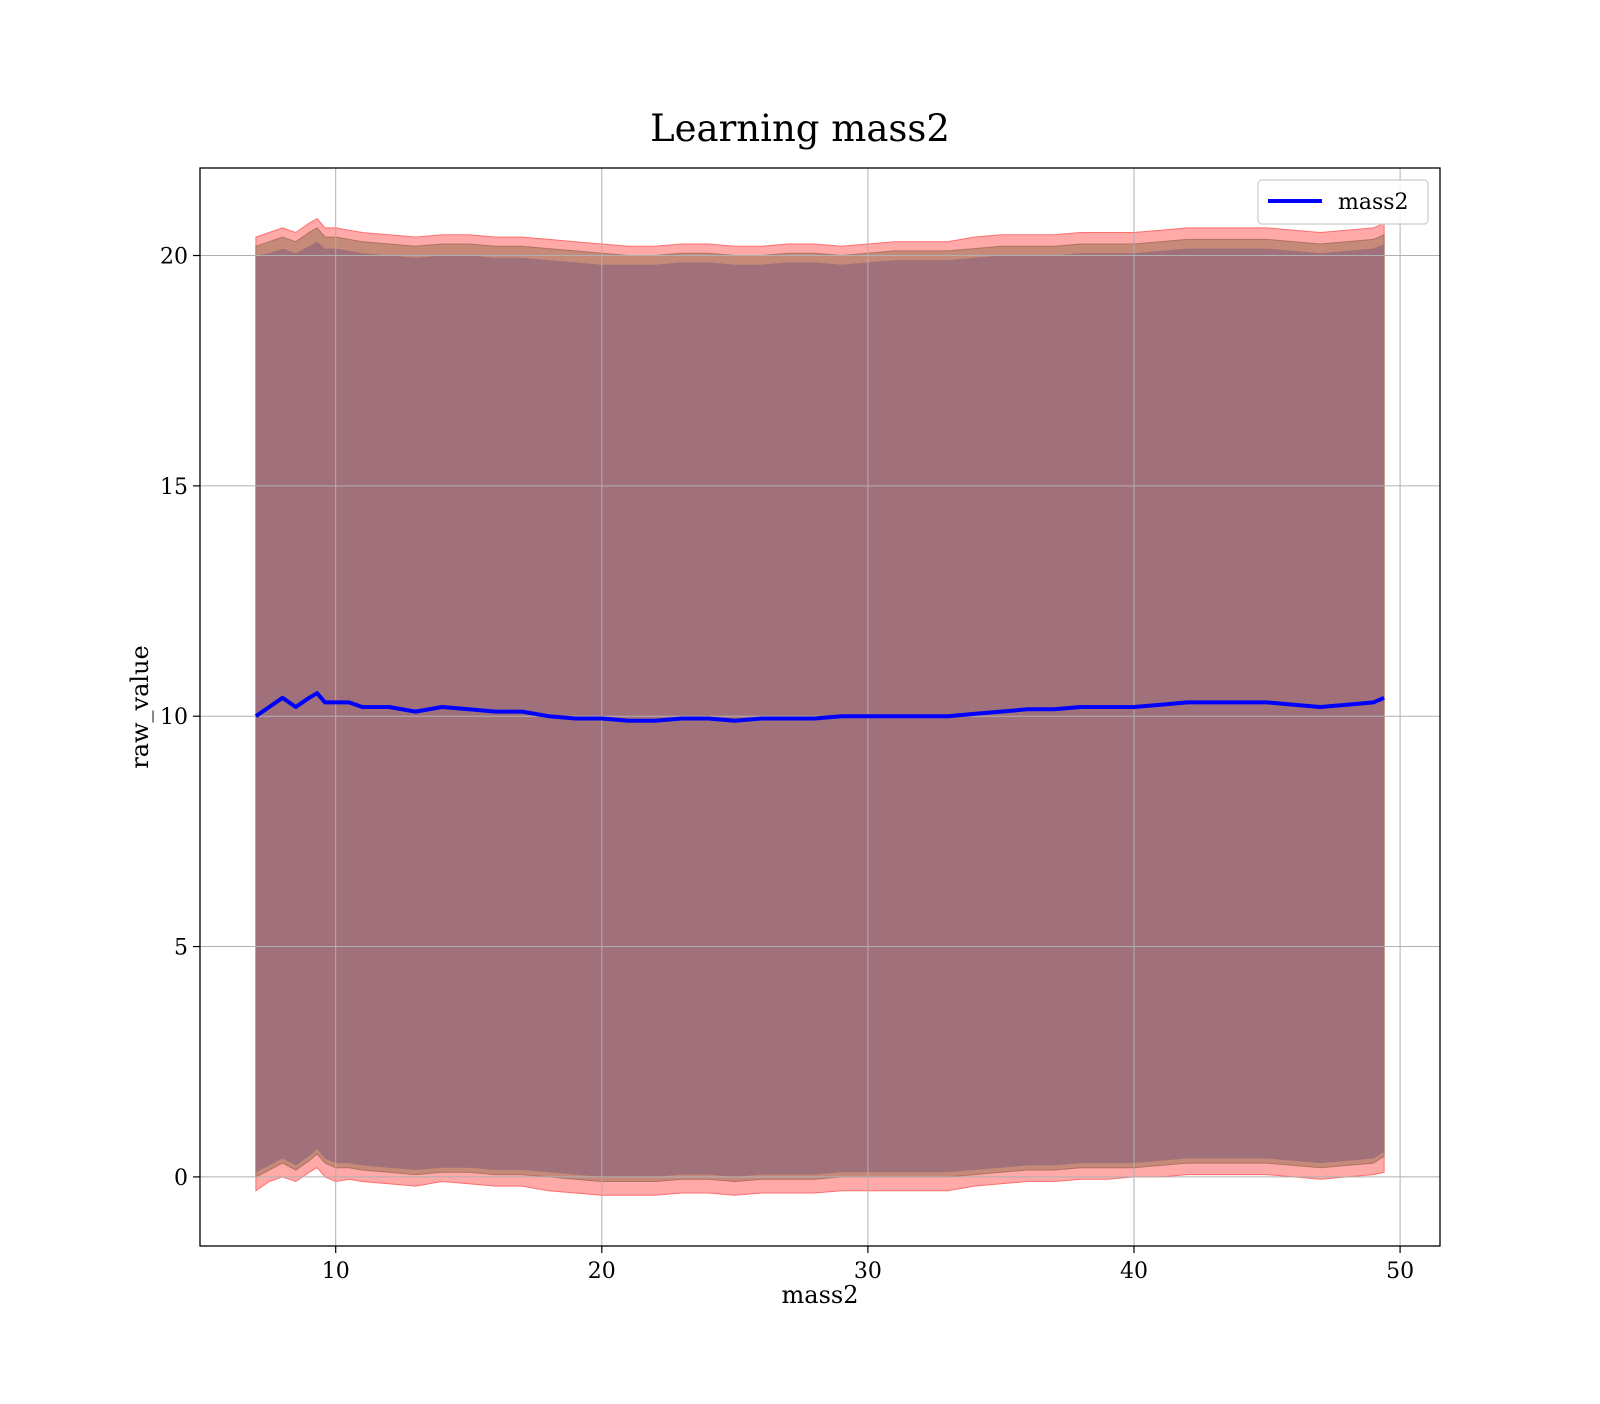  I want to click on x-tick-label-20: 20, so click(602, 1271).